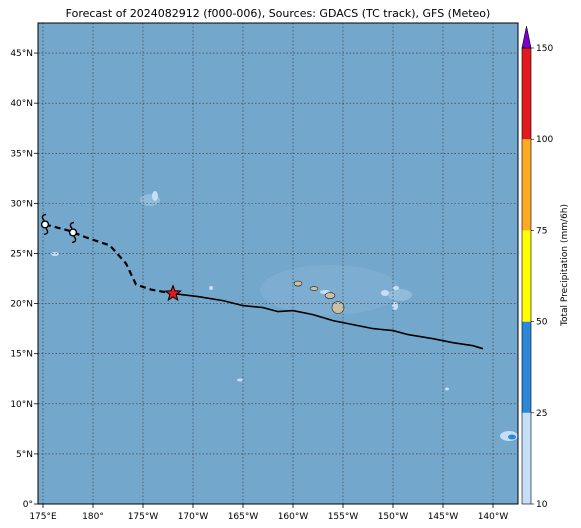 The width and height of the screenshot is (581, 528). I want to click on lon-tick-label: 140°W, so click(493, 517).